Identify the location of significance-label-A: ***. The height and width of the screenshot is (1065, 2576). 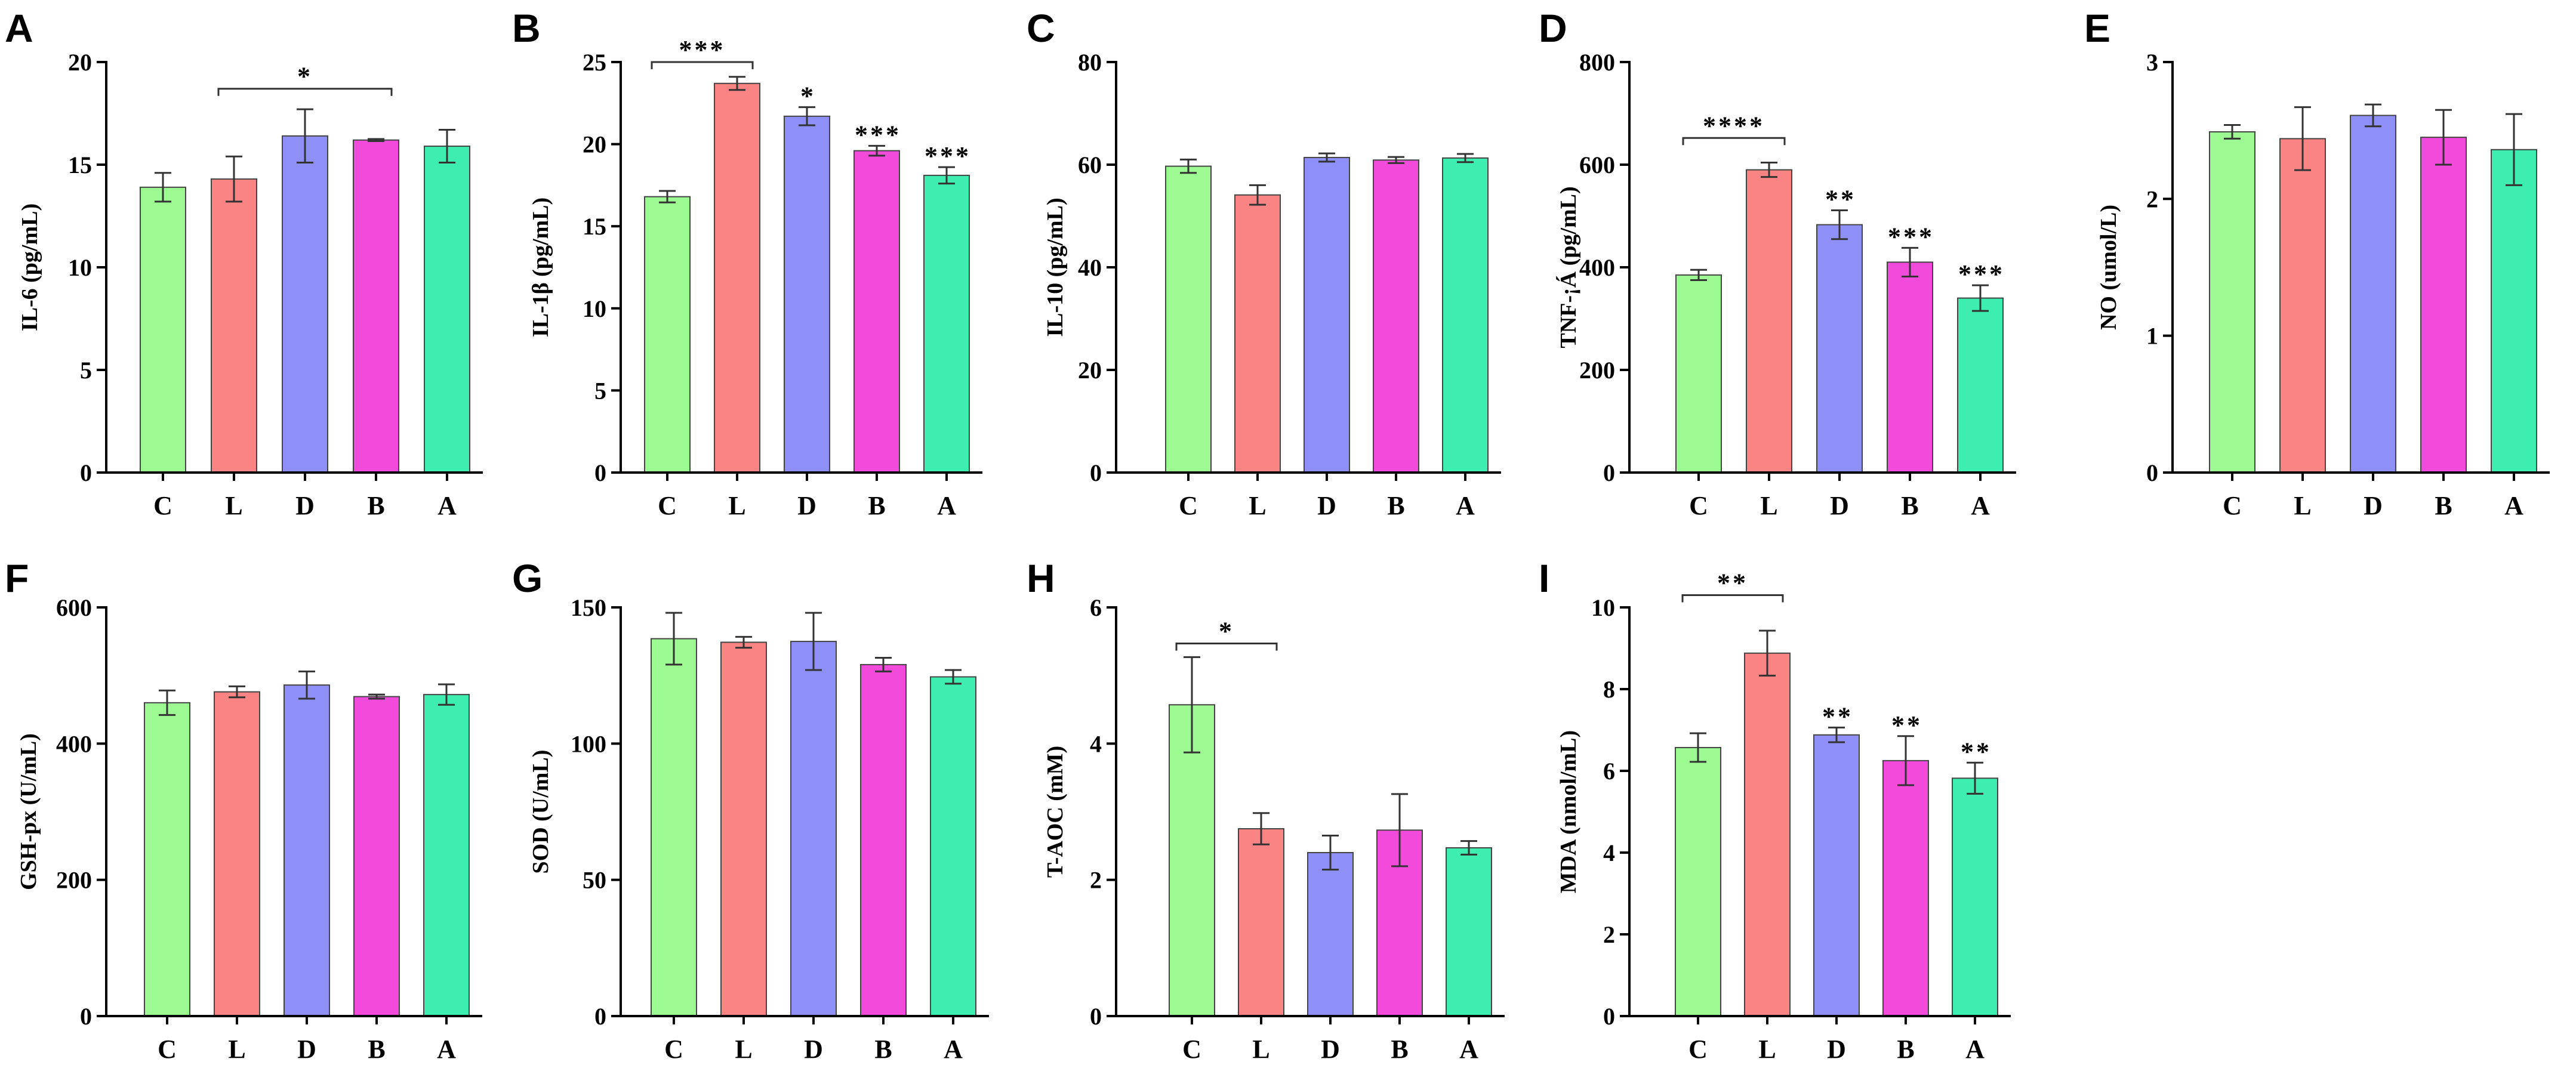
(948, 156).